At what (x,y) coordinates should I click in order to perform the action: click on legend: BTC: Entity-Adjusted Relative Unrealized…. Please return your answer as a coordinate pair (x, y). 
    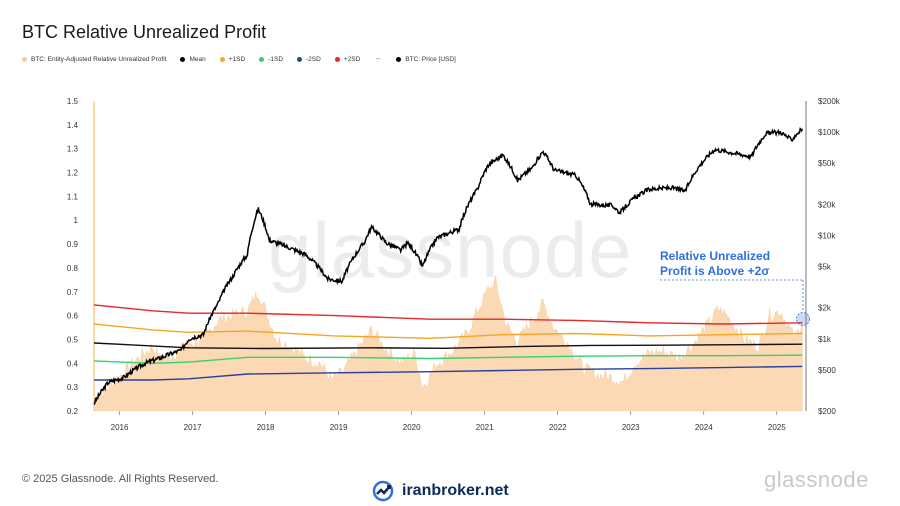
    Looking at the image, I should click on (239, 59).